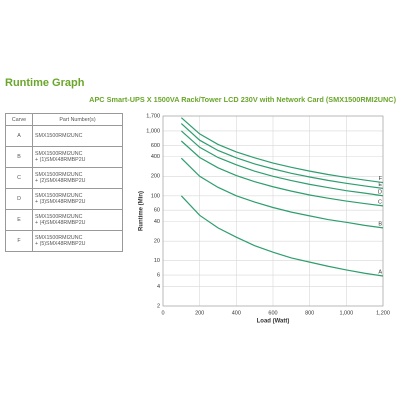 The image size is (400, 400). I want to click on x-tick-label: 800, so click(309, 313).